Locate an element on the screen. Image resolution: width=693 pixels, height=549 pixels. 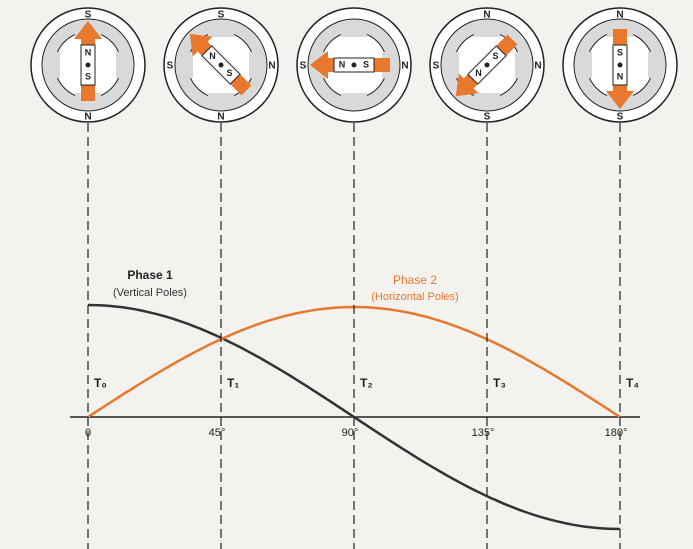
phase2-title: Phase 2 is located at coordinates (415, 280).